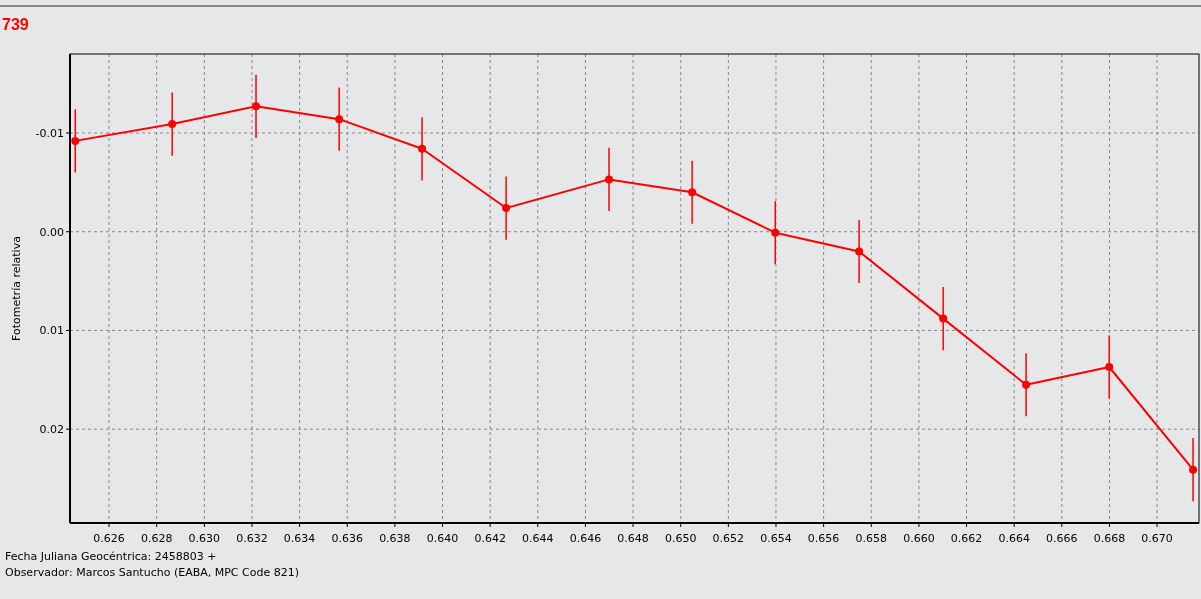 This screenshot has height=599, width=1201. Describe the element at coordinates (111, 556) in the screenshot. I see `x-axis-title: Fecha Juliana Geocéntrica: 2458803 +` at that location.